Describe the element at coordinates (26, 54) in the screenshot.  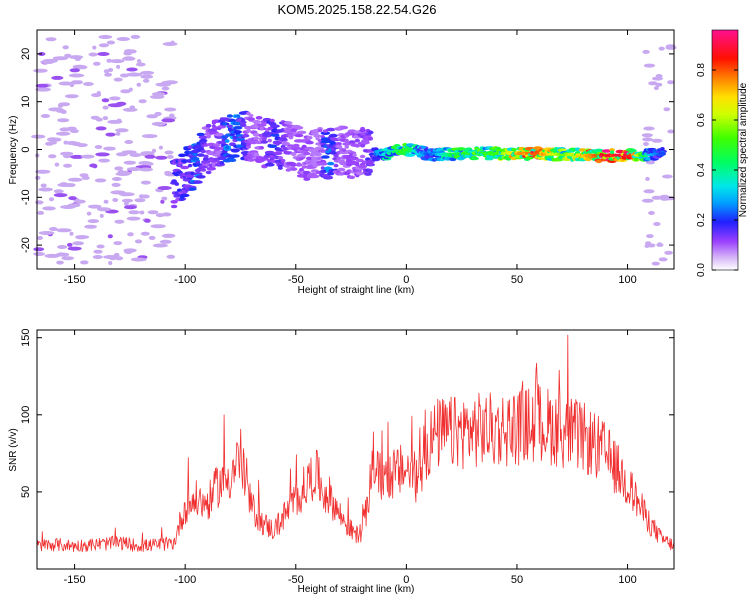
I see `y-tick-label: 20` at that location.